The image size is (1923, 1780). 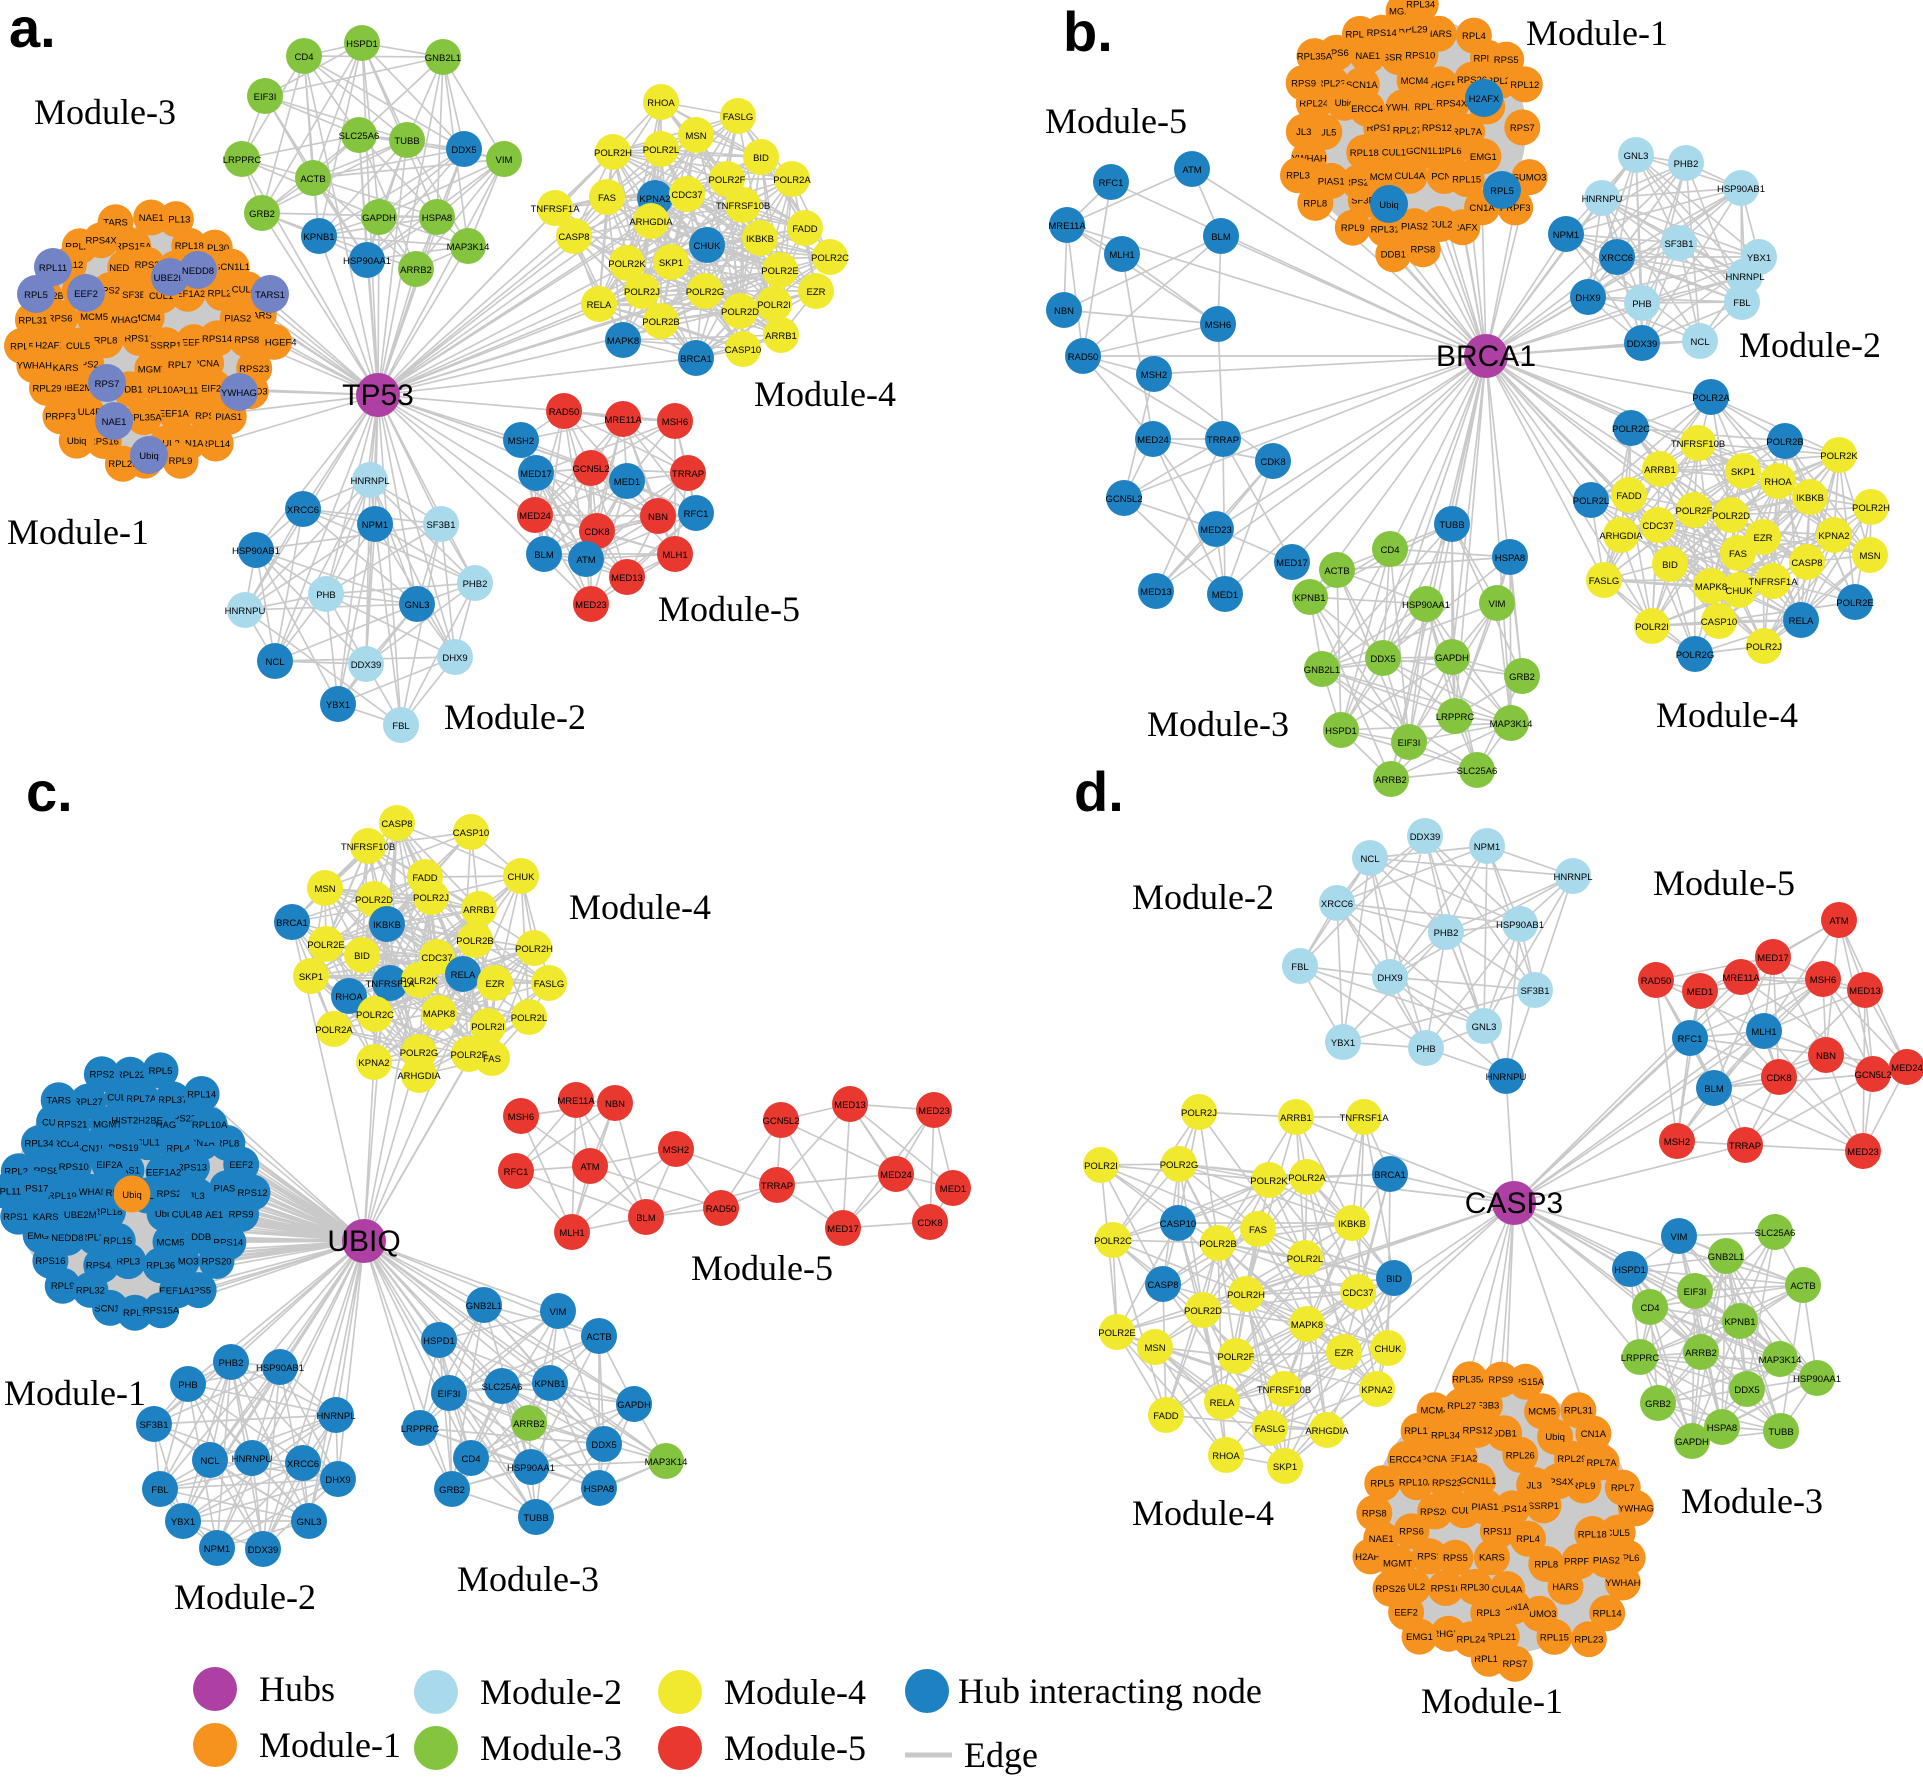 What do you see at coordinates (215, 444) in the screenshot?
I see `svg-text: RPL14` at bounding box center [215, 444].